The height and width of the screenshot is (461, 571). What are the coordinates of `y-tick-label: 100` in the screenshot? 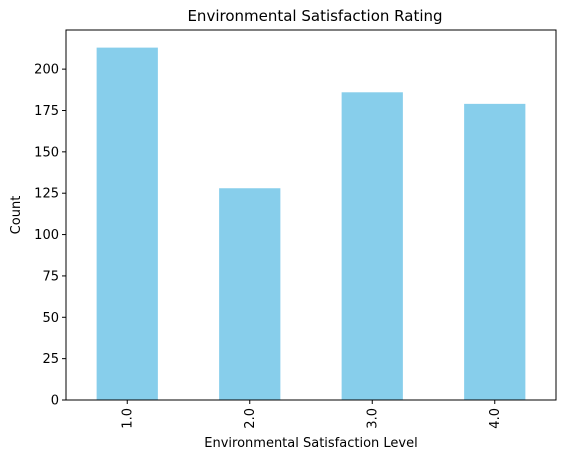 It's located at (46, 235).